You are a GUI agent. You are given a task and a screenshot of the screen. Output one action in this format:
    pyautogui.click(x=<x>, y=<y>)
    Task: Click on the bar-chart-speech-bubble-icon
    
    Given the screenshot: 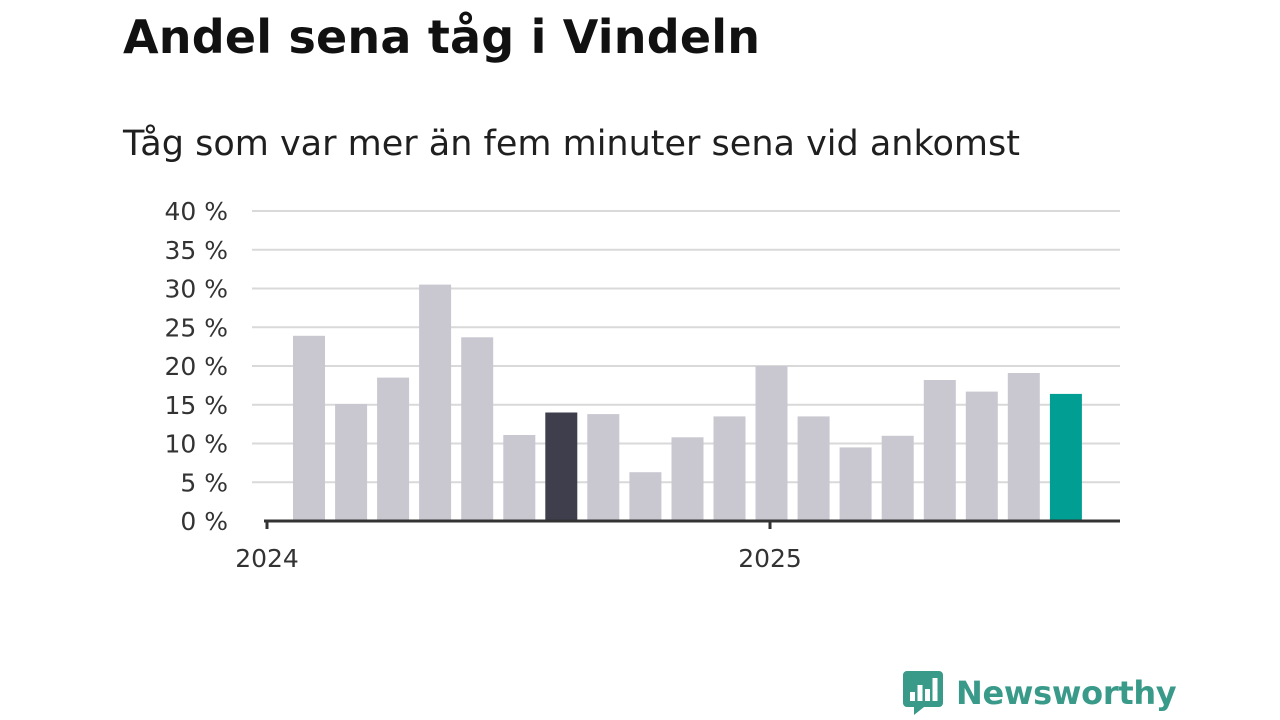 What is the action you would take?
    pyautogui.click(x=923, y=693)
    